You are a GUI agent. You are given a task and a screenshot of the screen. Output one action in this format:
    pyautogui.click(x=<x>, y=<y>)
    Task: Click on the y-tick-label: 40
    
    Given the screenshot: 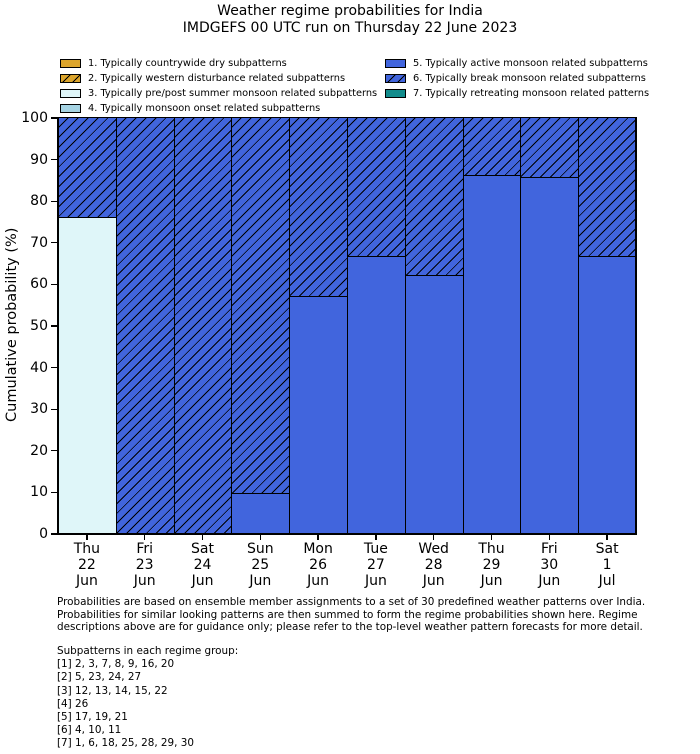 What is the action you would take?
    pyautogui.click(x=39, y=367)
    